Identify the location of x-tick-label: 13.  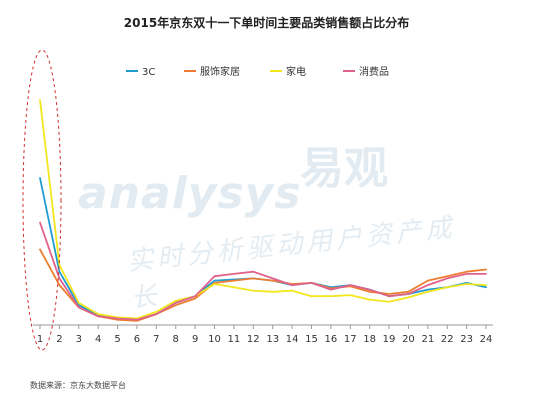
(272, 339).